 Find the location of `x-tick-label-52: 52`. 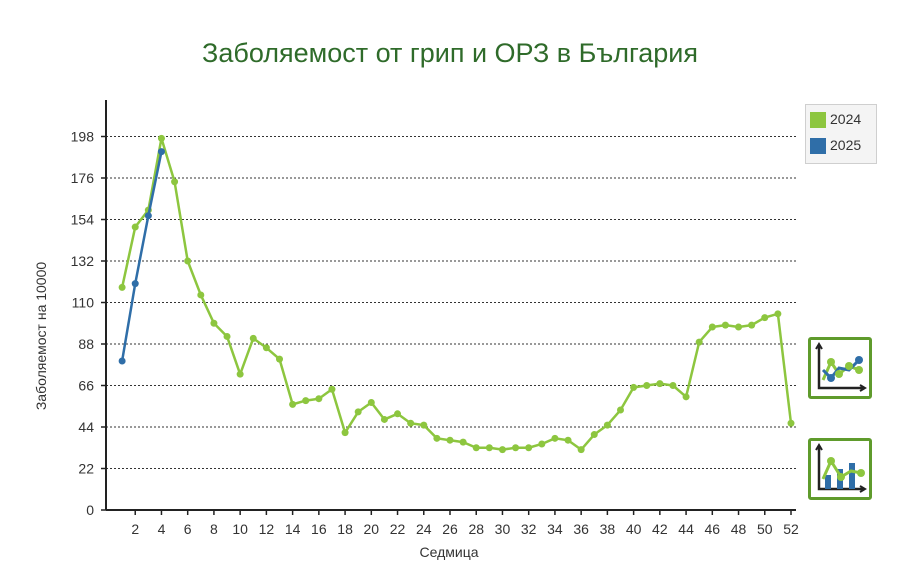

x-tick-label-52: 52 is located at coordinates (791, 529).